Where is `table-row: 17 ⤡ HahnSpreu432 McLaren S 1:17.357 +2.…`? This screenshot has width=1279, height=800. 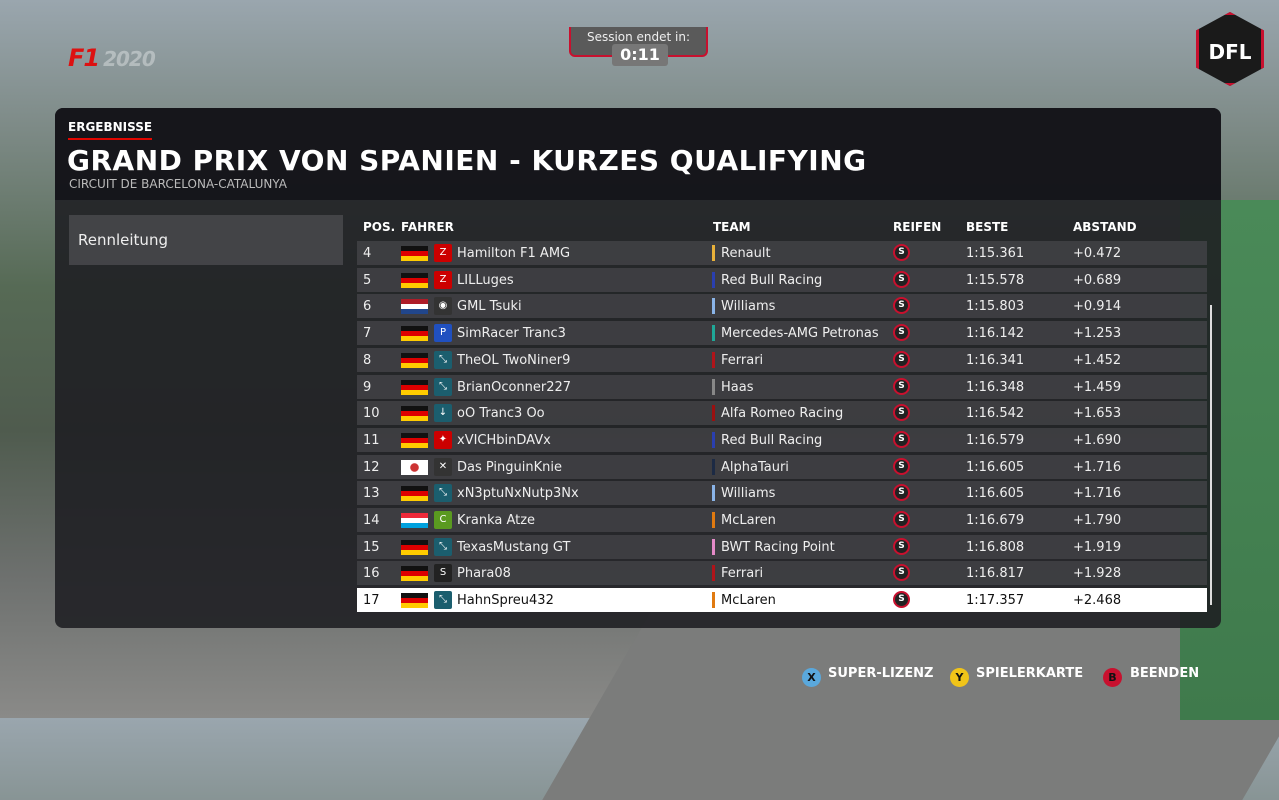
table-row: 17 ⤡ HahnSpreu432 McLaren S 1:17.357 +2.… is located at coordinates (782, 600).